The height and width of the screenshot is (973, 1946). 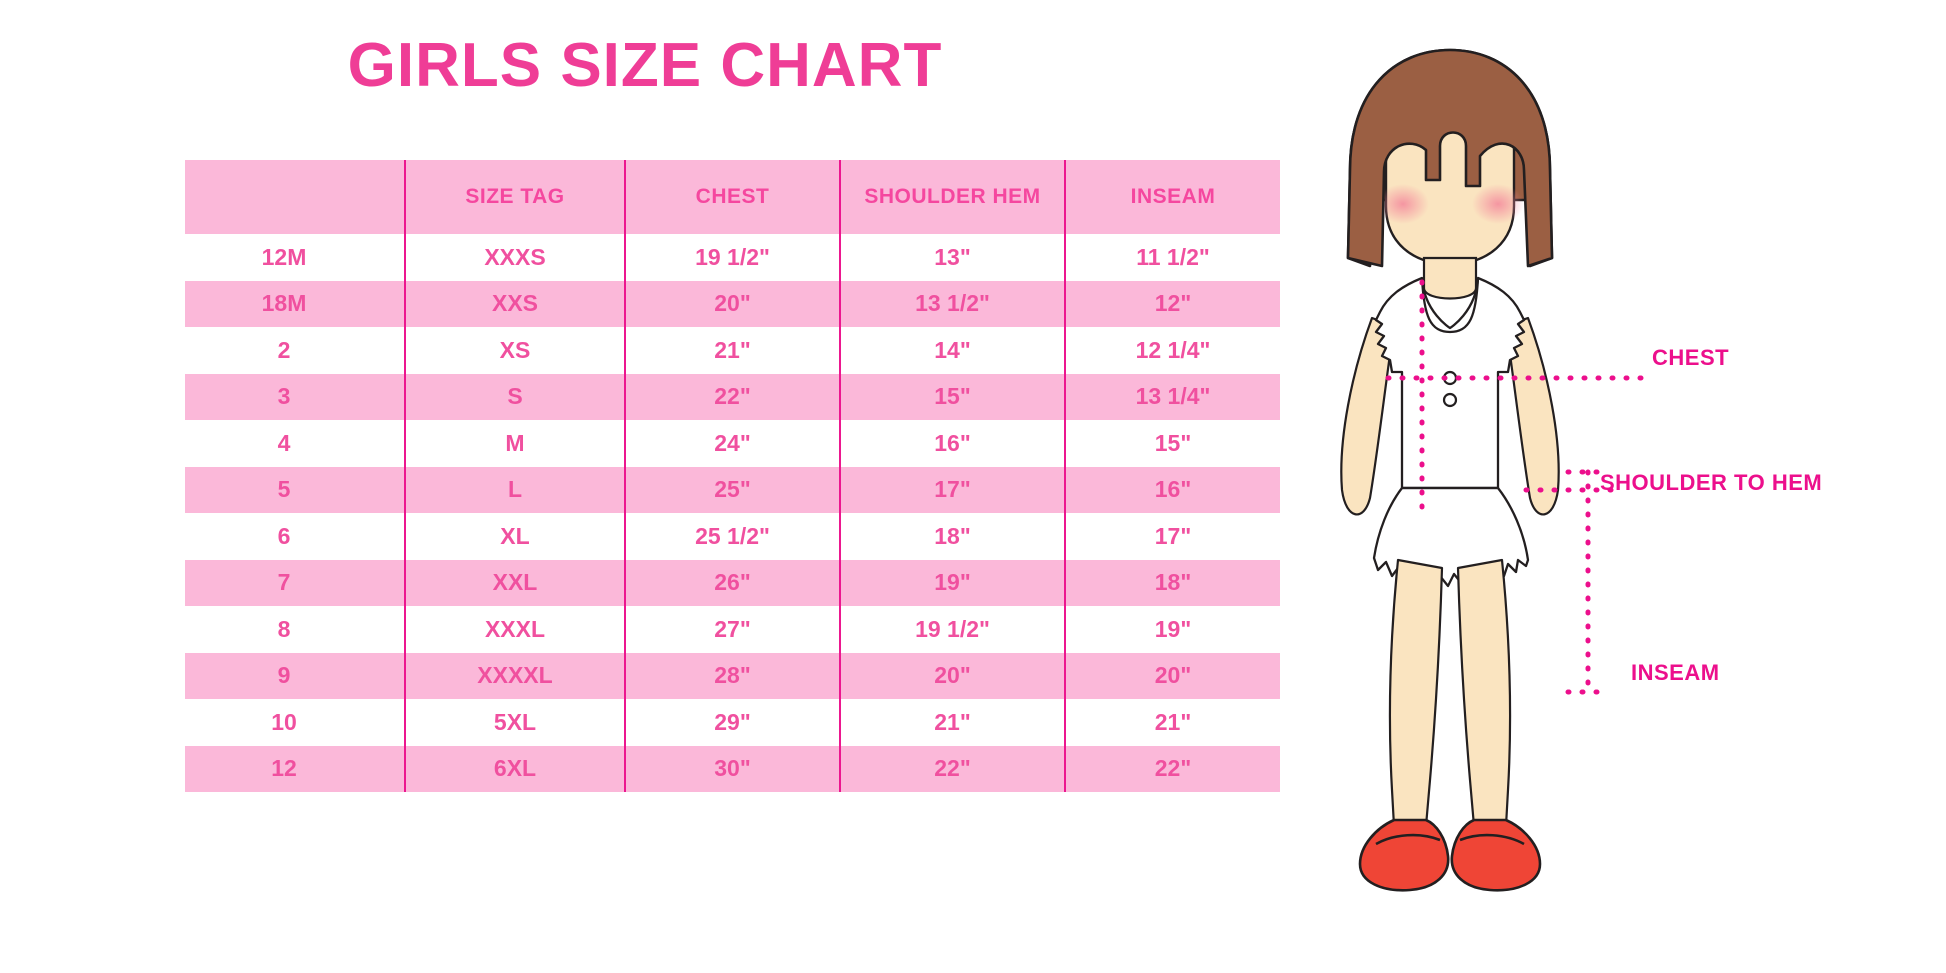 What do you see at coordinates (1450, 278) in the screenshot?
I see `neck-icon` at bounding box center [1450, 278].